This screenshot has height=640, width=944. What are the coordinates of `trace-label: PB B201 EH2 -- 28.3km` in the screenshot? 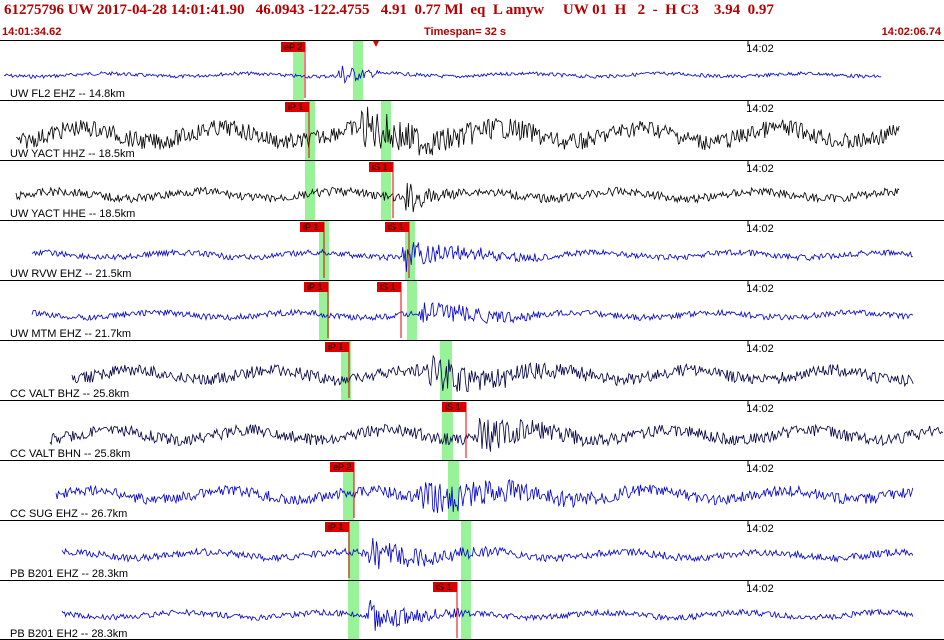 It's located at (68, 634).